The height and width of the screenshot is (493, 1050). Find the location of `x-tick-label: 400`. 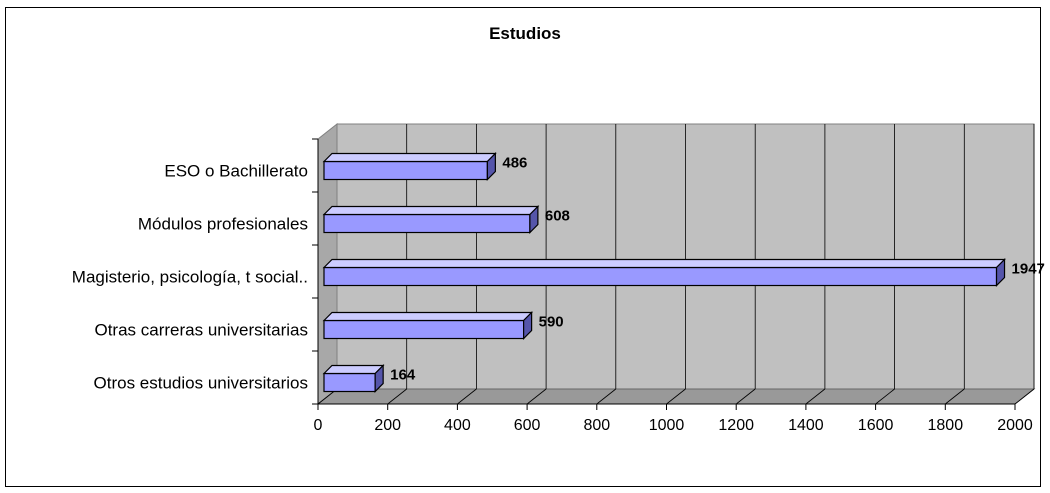

x-tick-label: 400 is located at coordinates (457, 425).